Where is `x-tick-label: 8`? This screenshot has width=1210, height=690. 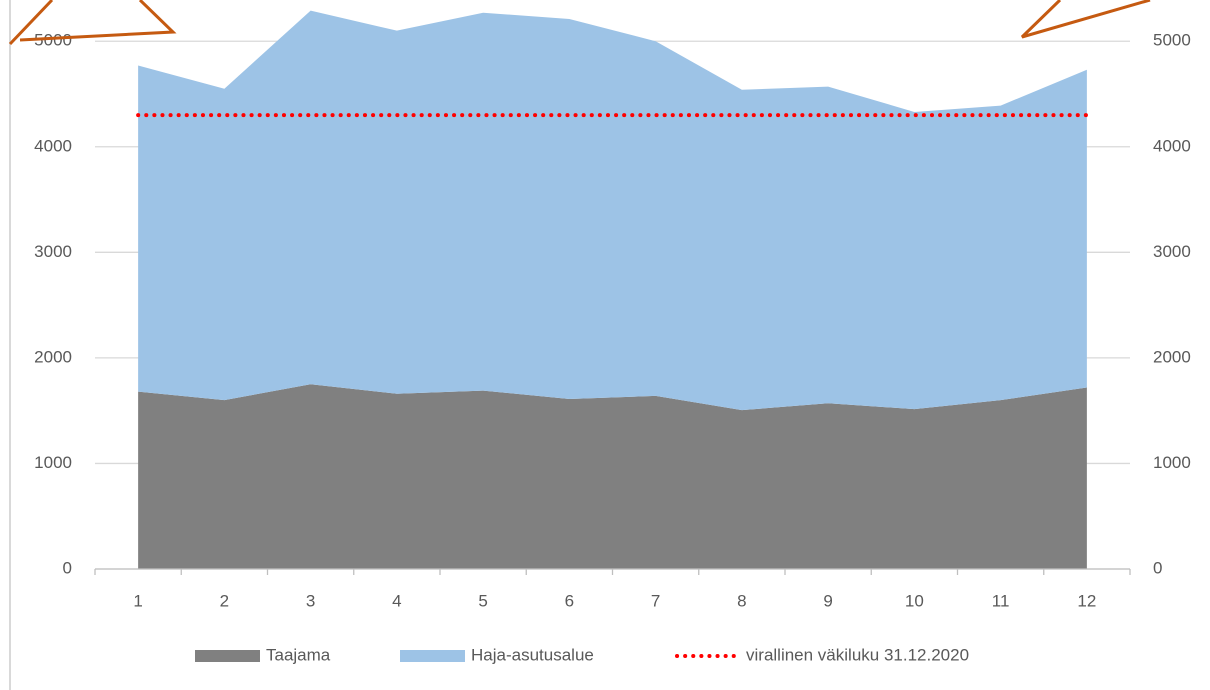 x-tick-label: 8 is located at coordinates (741, 600).